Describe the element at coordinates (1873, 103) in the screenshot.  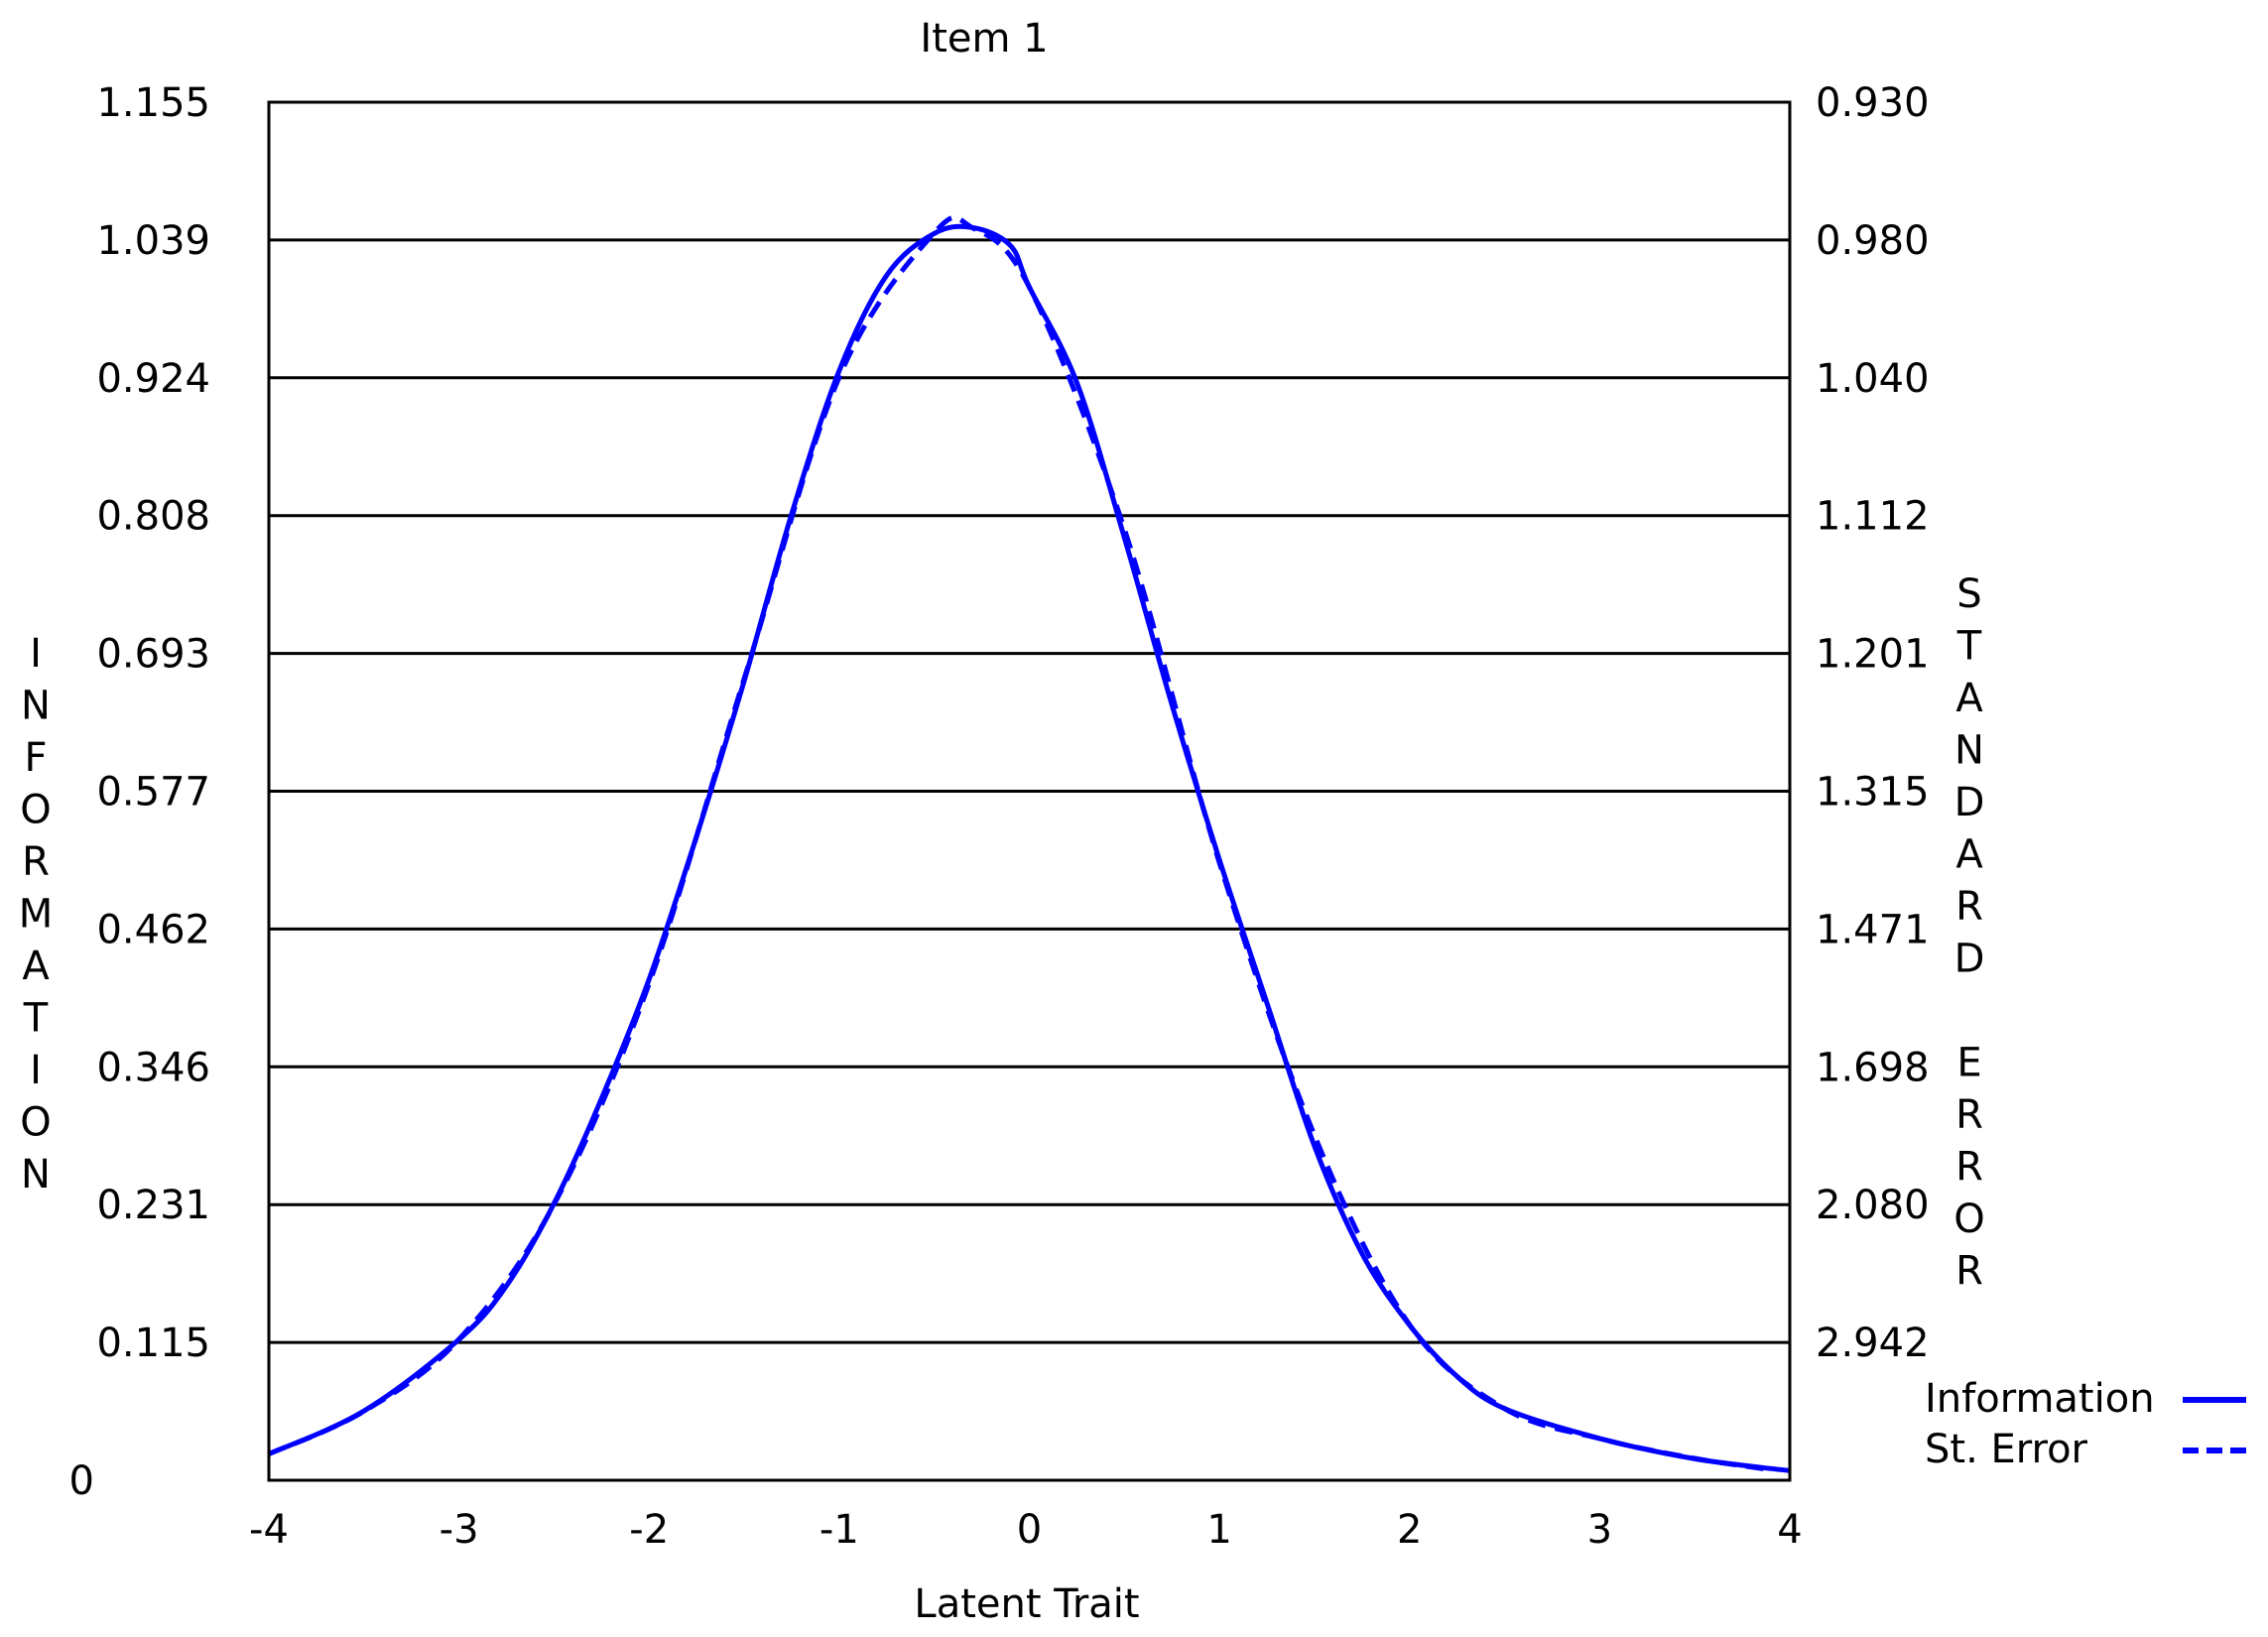
I see `y-right-tick-label: 0.930` at that location.